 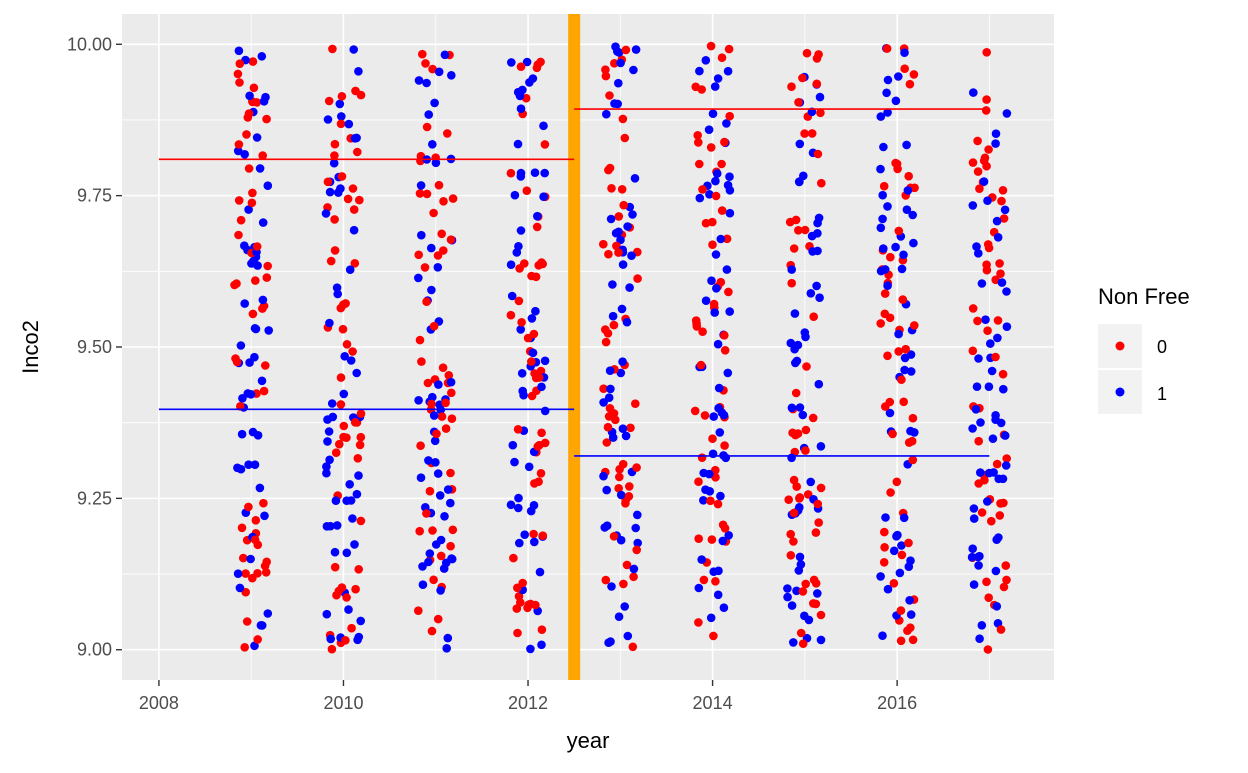 What do you see at coordinates (528, 703) in the screenshot?
I see `x-tick-label: 2012` at bounding box center [528, 703].